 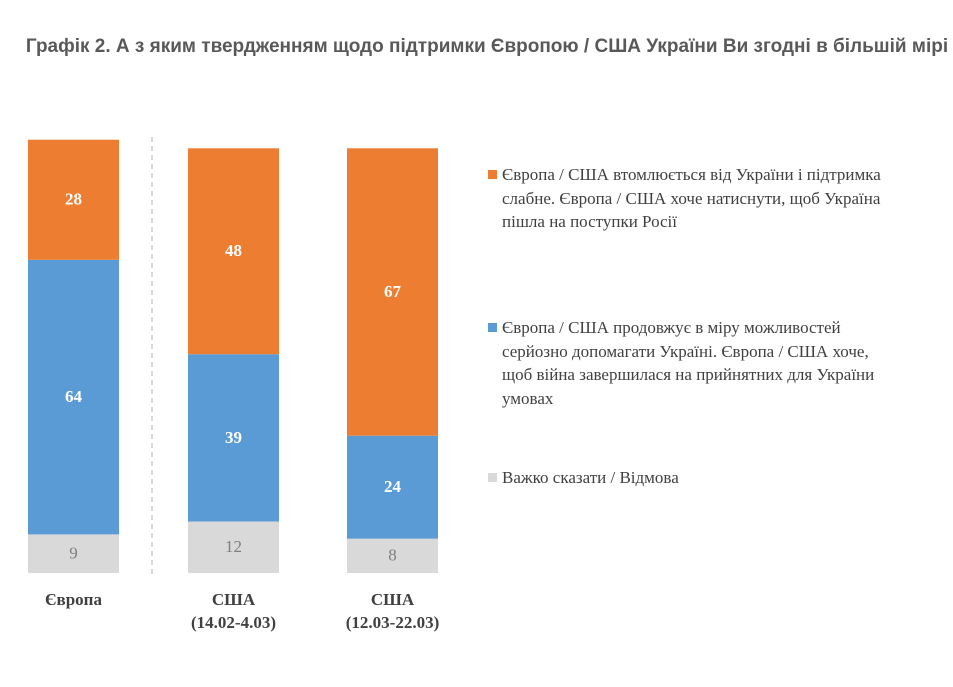 What do you see at coordinates (233, 611) in the screenshot?
I see `x-tick-label: США (14.02-4.03)` at bounding box center [233, 611].